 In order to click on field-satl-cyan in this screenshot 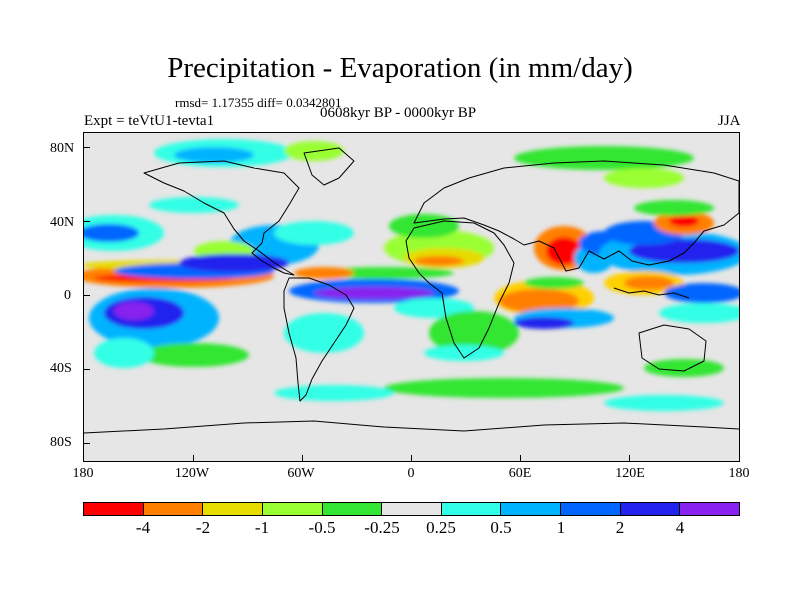, I will do `click(434, 308)`.